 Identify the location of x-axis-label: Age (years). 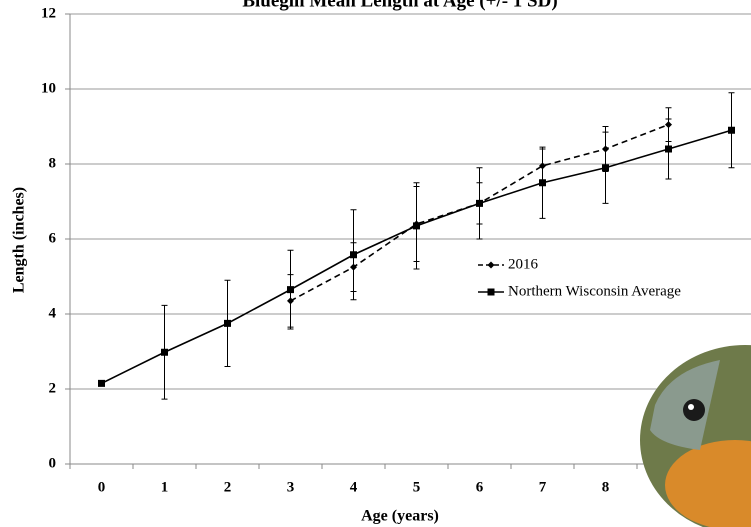
(400, 516).